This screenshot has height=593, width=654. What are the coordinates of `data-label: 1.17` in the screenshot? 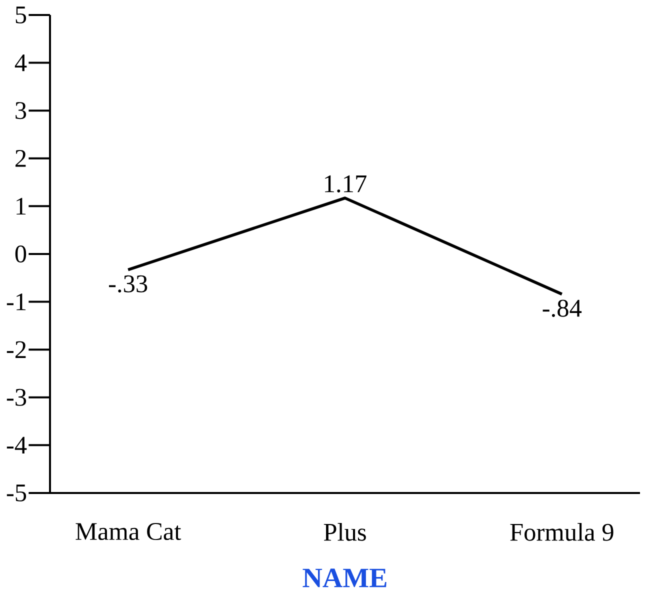 It's located at (345, 183).